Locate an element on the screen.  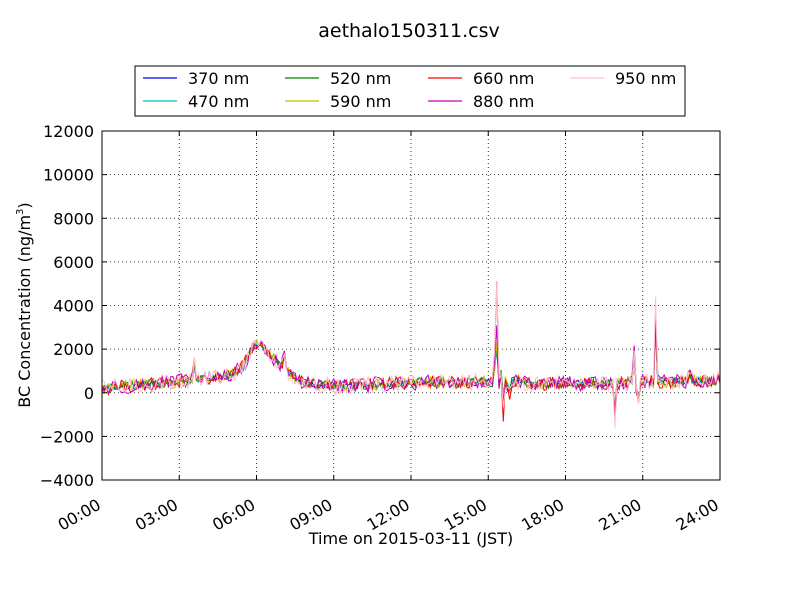
y-tick-label: 0 is located at coordinates (89, 393).